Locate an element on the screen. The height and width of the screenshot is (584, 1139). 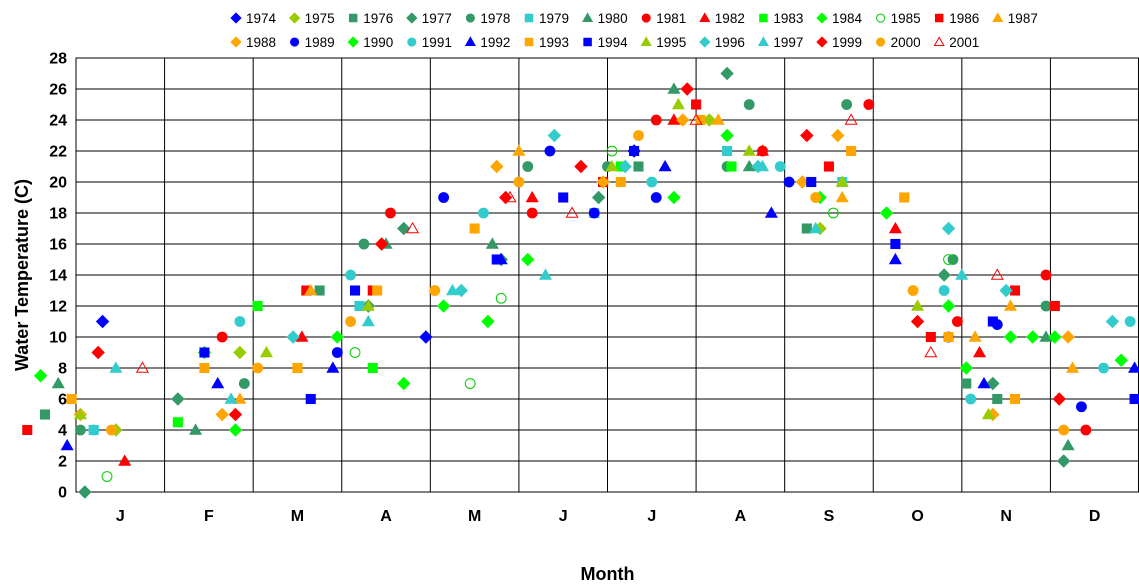
legend-item-1987: 1987 is located at coordinates (1015, 18).